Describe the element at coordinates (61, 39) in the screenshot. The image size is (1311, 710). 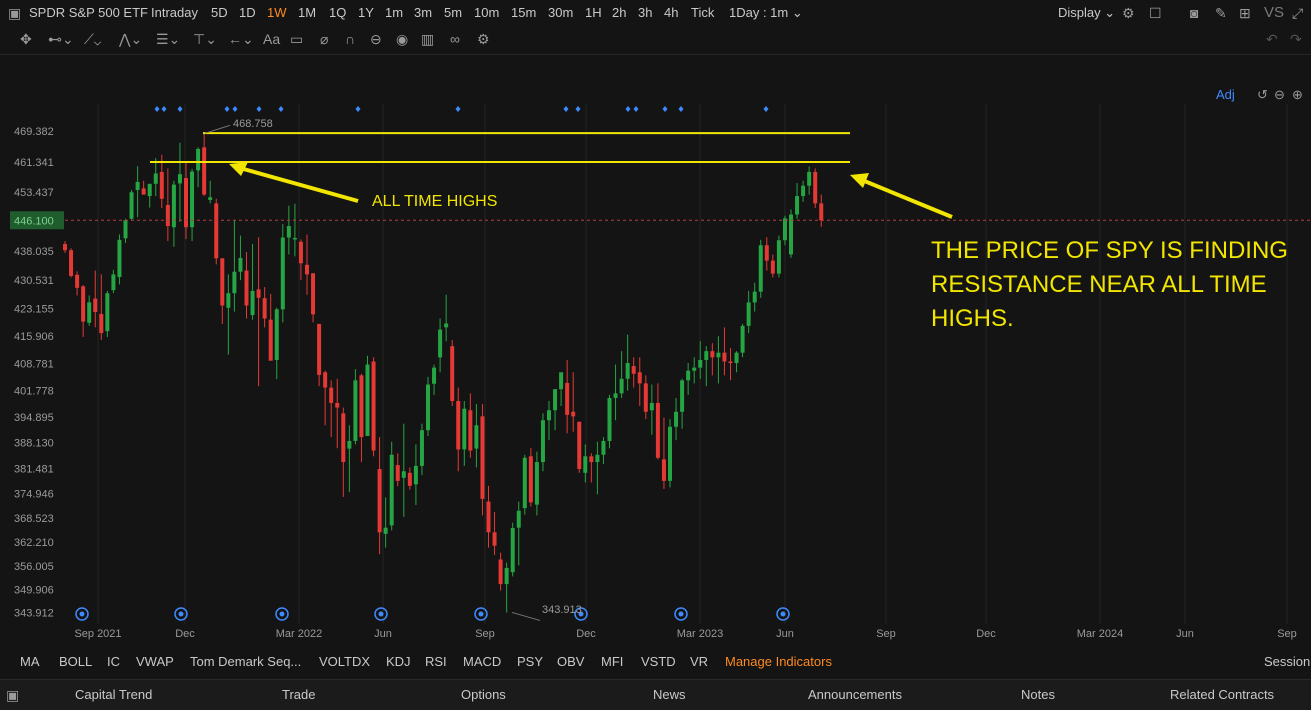
I see `trend-line-icon: ⊷⌄` at that location.